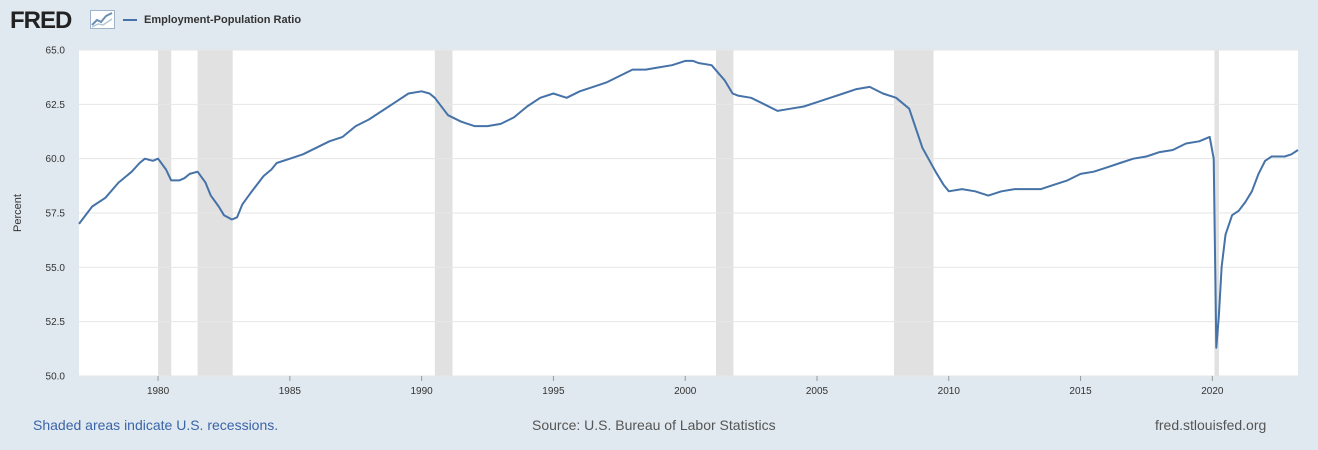 The width and height of the screenshot is (1318, 450). I want to click on y-tick-label-1: 52.5, so click(56, 322).